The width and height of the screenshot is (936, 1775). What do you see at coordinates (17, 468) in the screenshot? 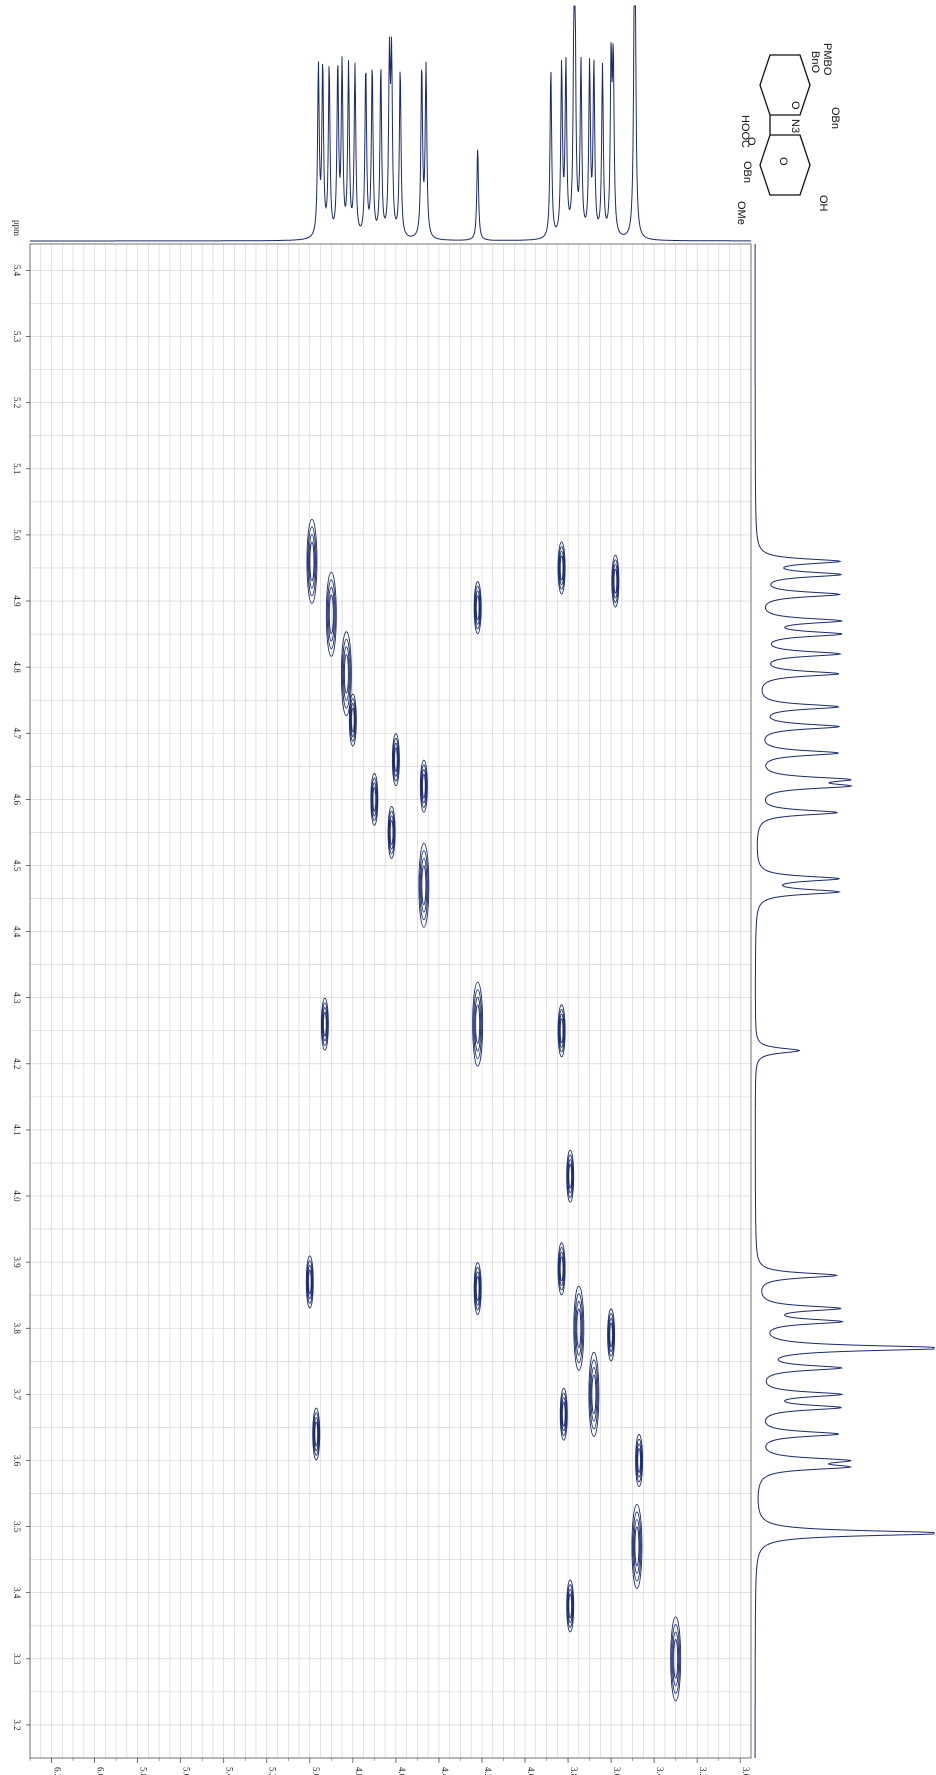
I see `y-tick-label: 5.1` at bounding box center [17, 468].